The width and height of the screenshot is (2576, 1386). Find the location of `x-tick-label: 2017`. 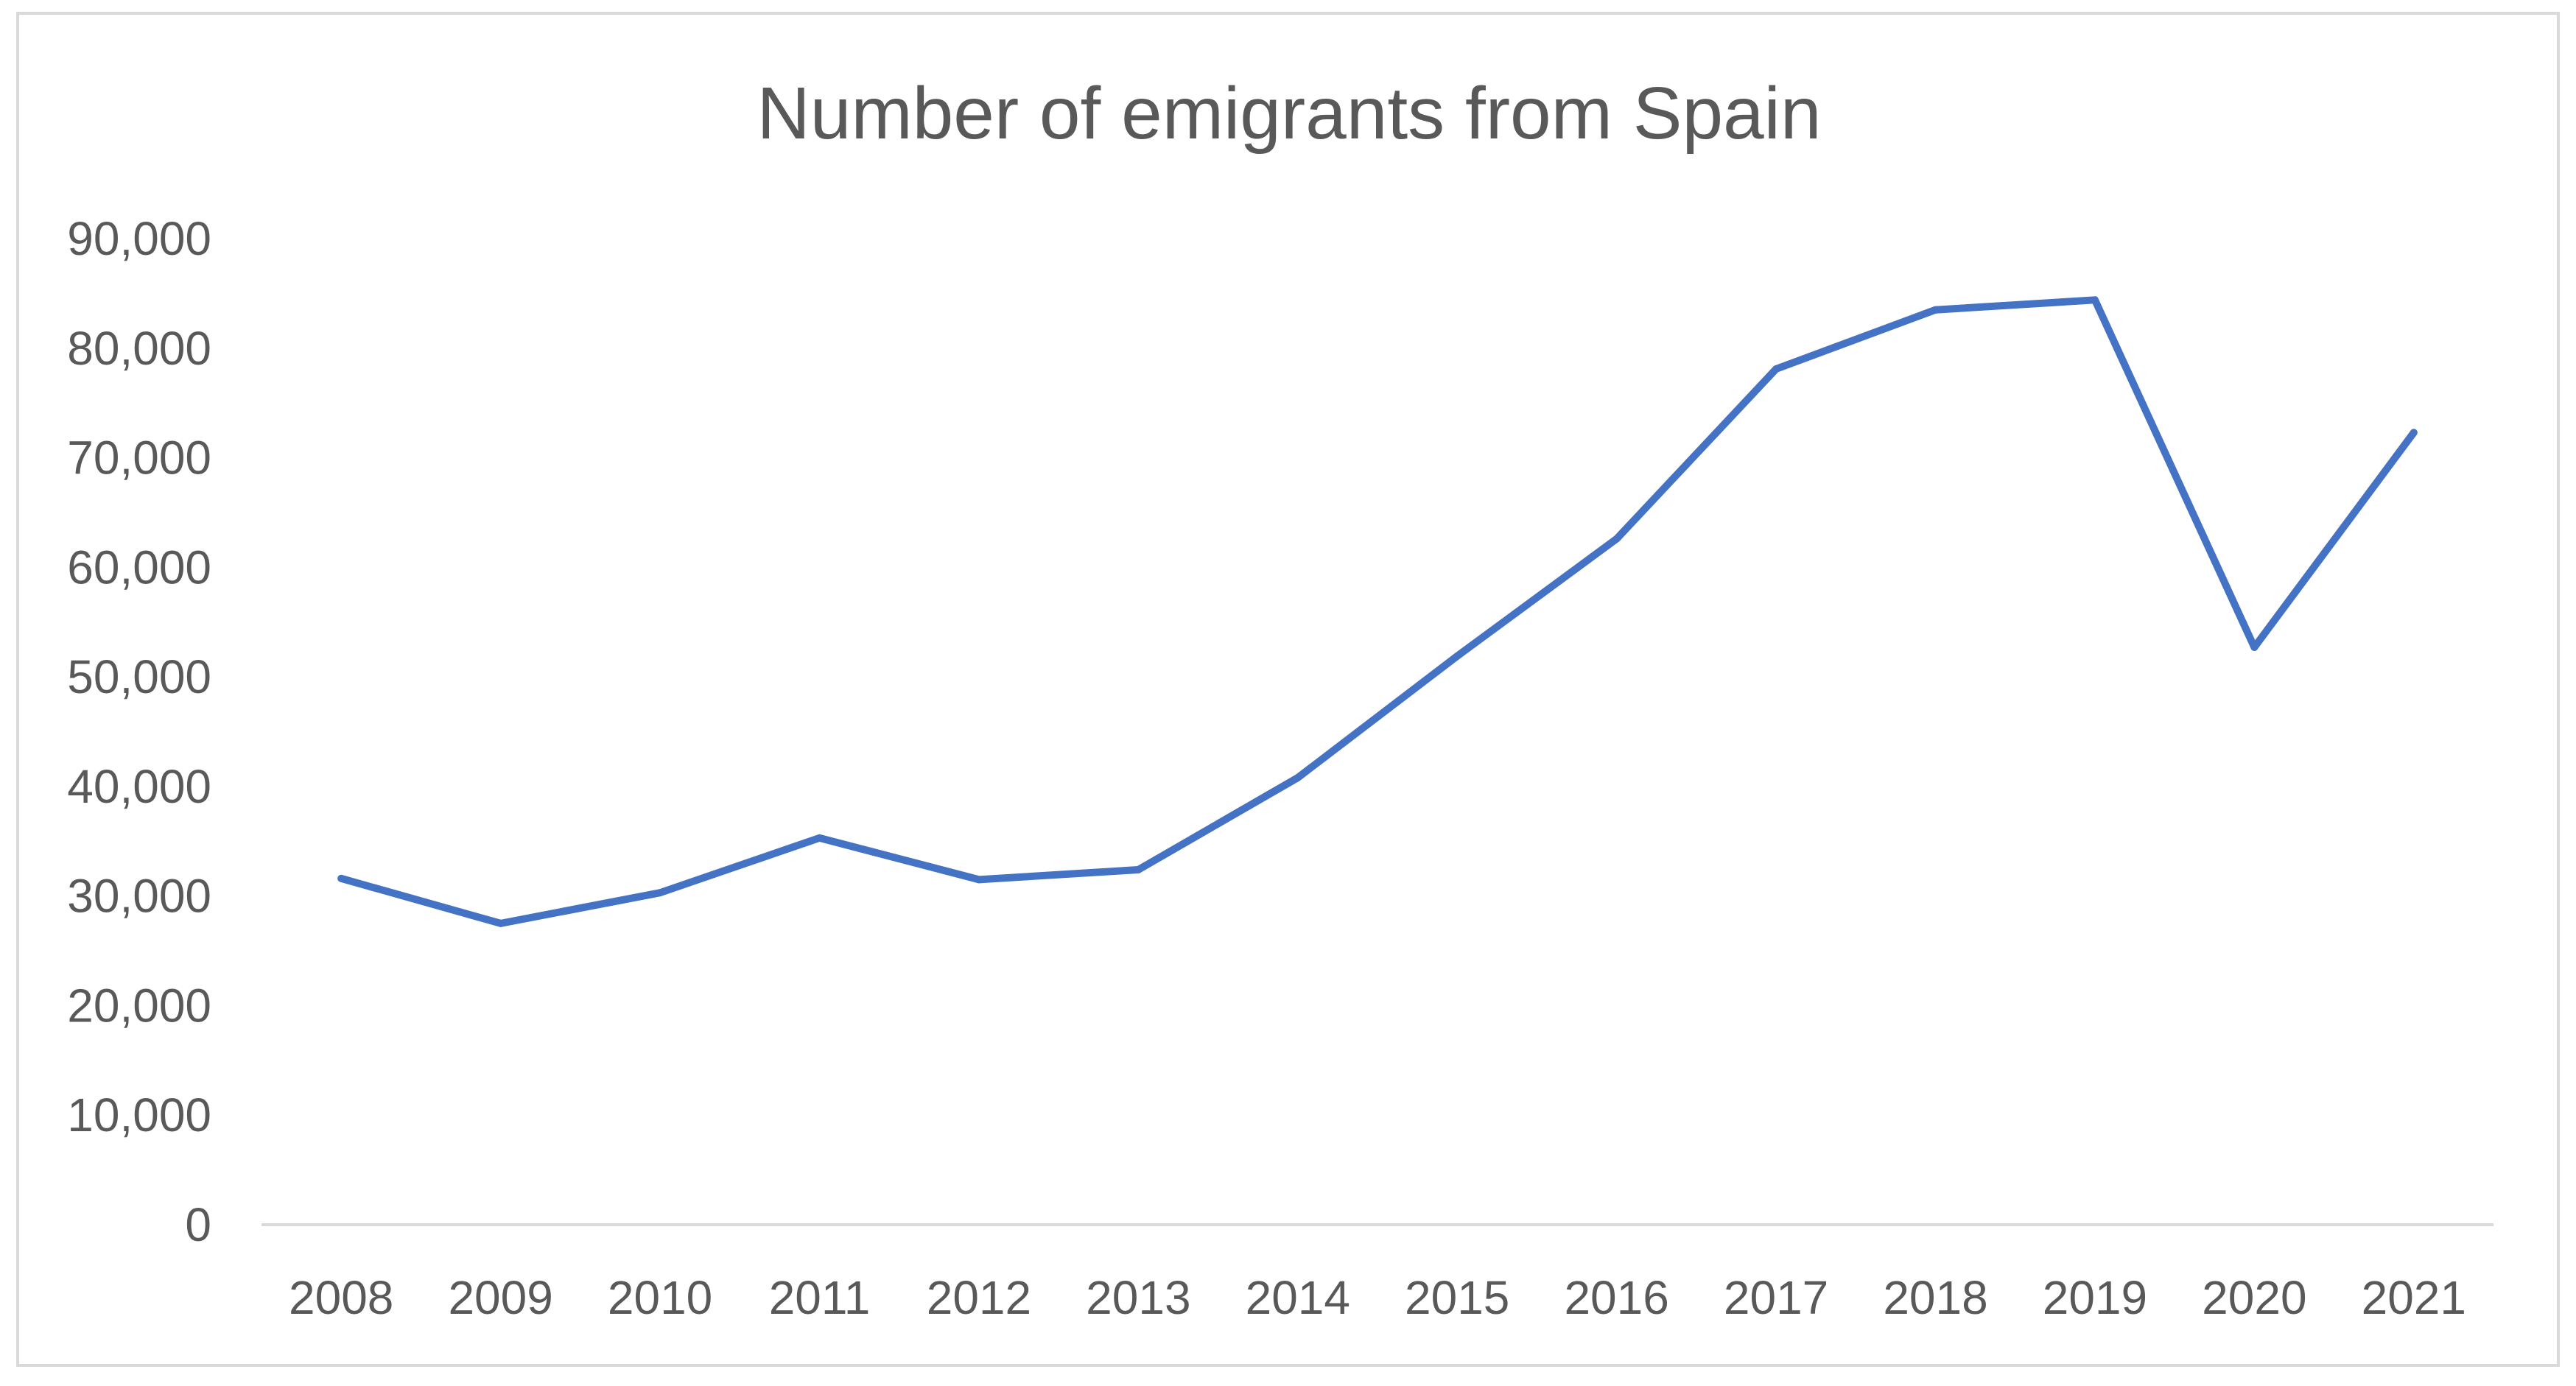

x-tick-label: 2017 is located at coordinates (1776, 1297).